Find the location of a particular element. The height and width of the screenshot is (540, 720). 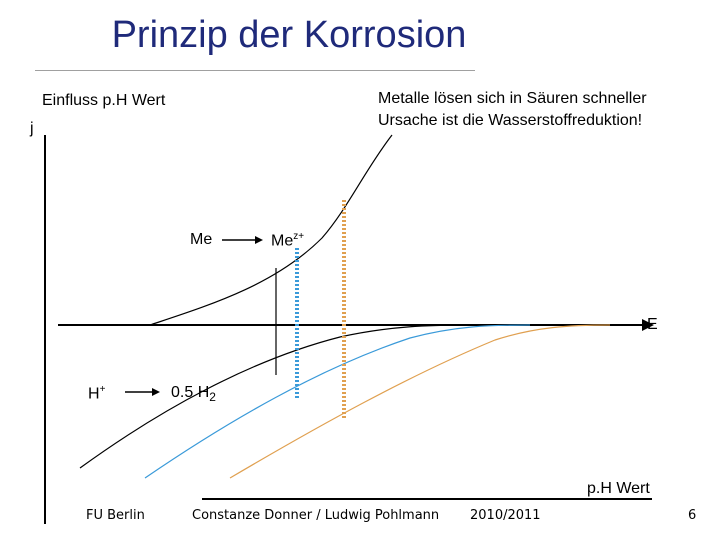

footer-year: 2010/2011 is located at coordinates (505, 515).